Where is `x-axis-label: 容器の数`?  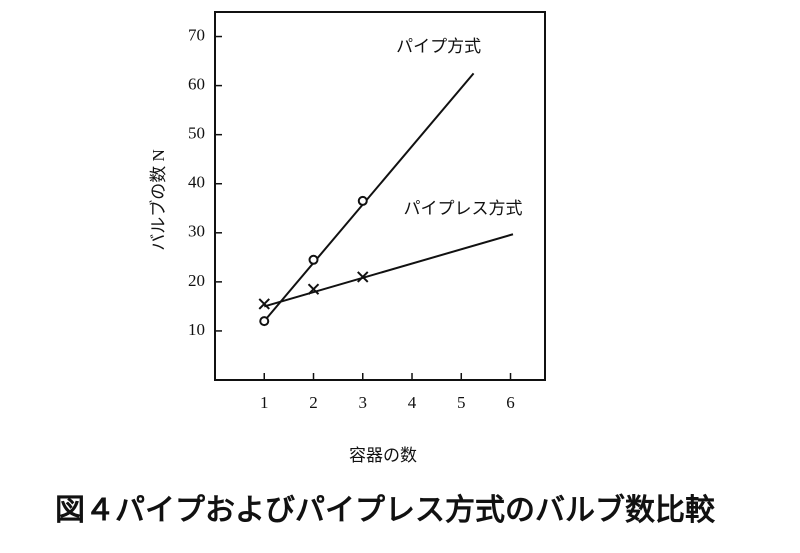 x-axis-label: 容器の数 is located at coordinates (383, 455).